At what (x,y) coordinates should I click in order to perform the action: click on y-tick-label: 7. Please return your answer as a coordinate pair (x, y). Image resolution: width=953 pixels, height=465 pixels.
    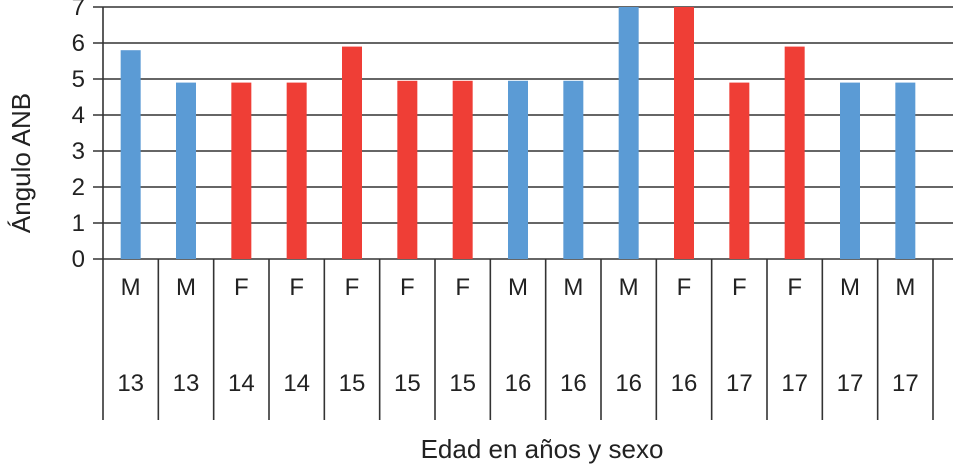
    Looking at the image, I should click on (78, 10).